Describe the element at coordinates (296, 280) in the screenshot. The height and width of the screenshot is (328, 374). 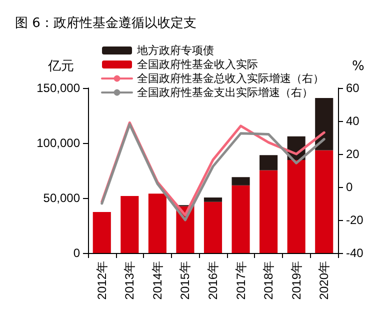
I see `x-tick-label: 2019年` at that location.